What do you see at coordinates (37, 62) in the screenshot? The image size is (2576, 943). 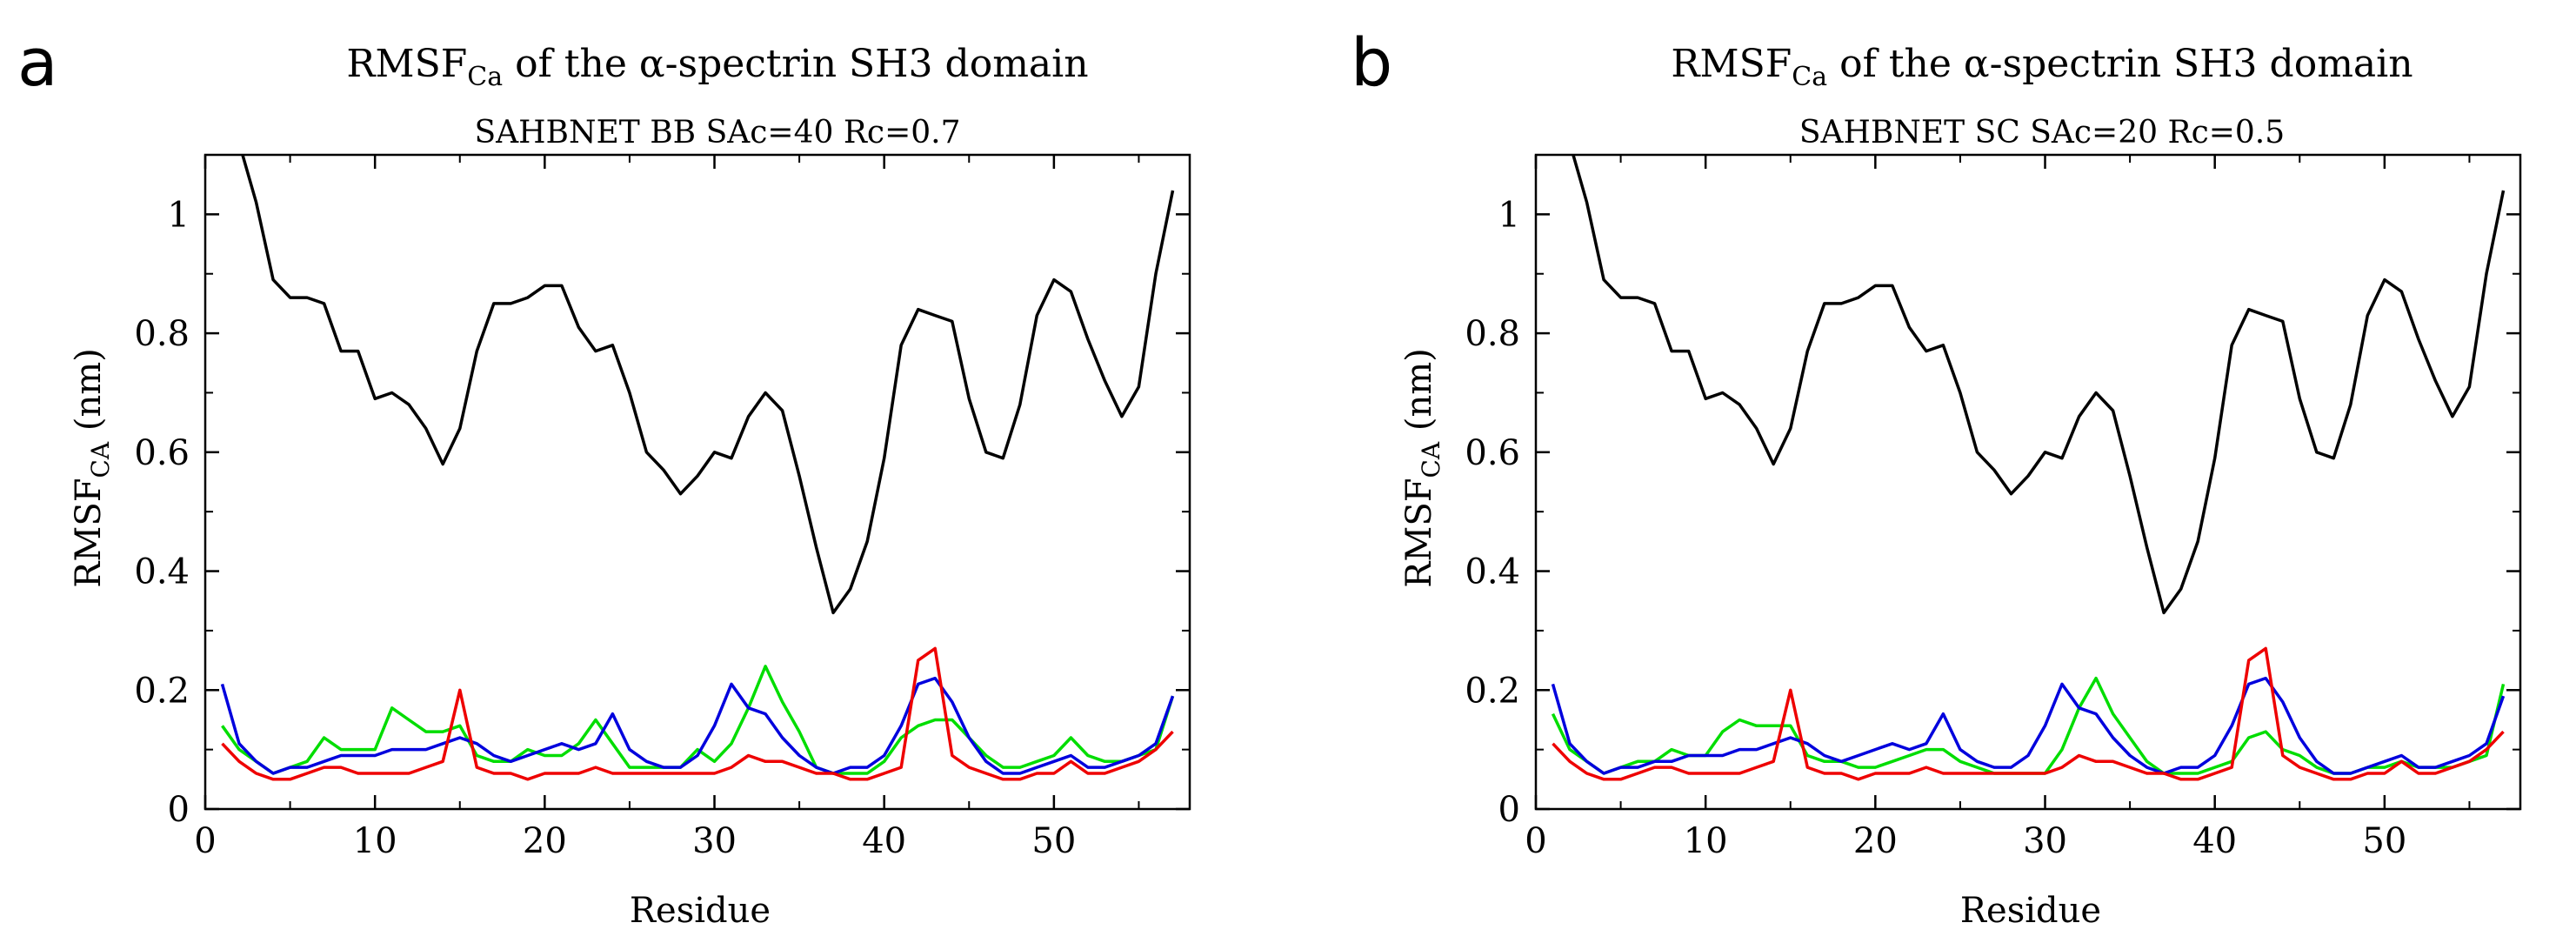 I see `panel-label: a` at bounding box center [37, 62].